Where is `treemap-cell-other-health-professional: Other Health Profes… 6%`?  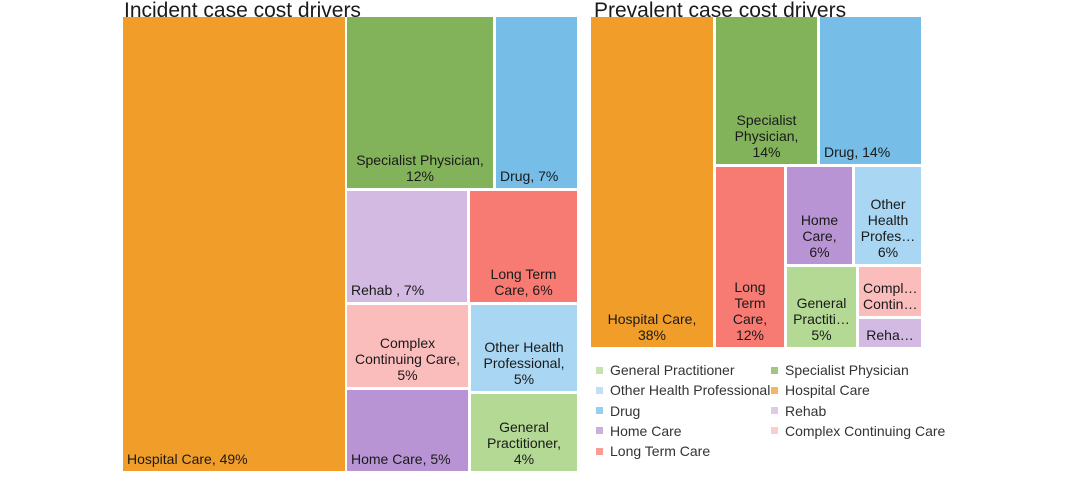
treemap-cell-other-health-professional: Other Health Profes… 6% is located at coordinates (888, 215).